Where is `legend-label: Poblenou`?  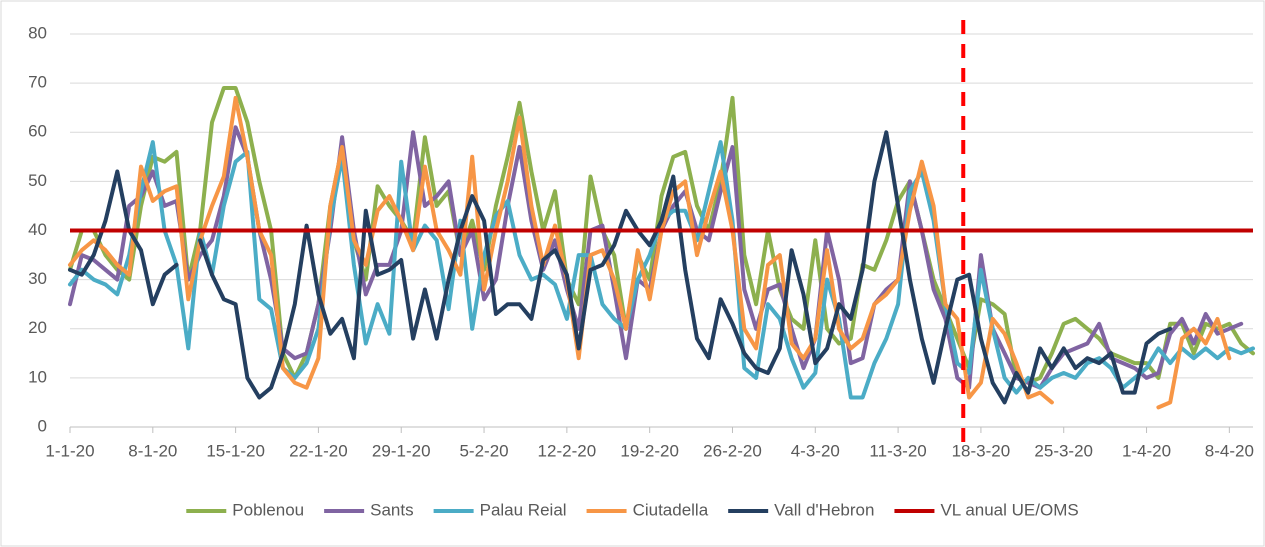 legend-label: Poblenou is located at coordinates (268, 509).